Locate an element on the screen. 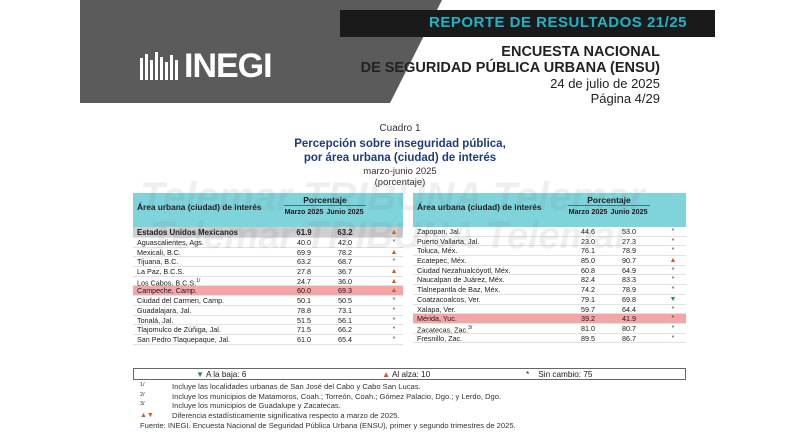 This screenshot has width=800, height=445. row-value-marzo: 60.0 is located at coordinates (304, 291).